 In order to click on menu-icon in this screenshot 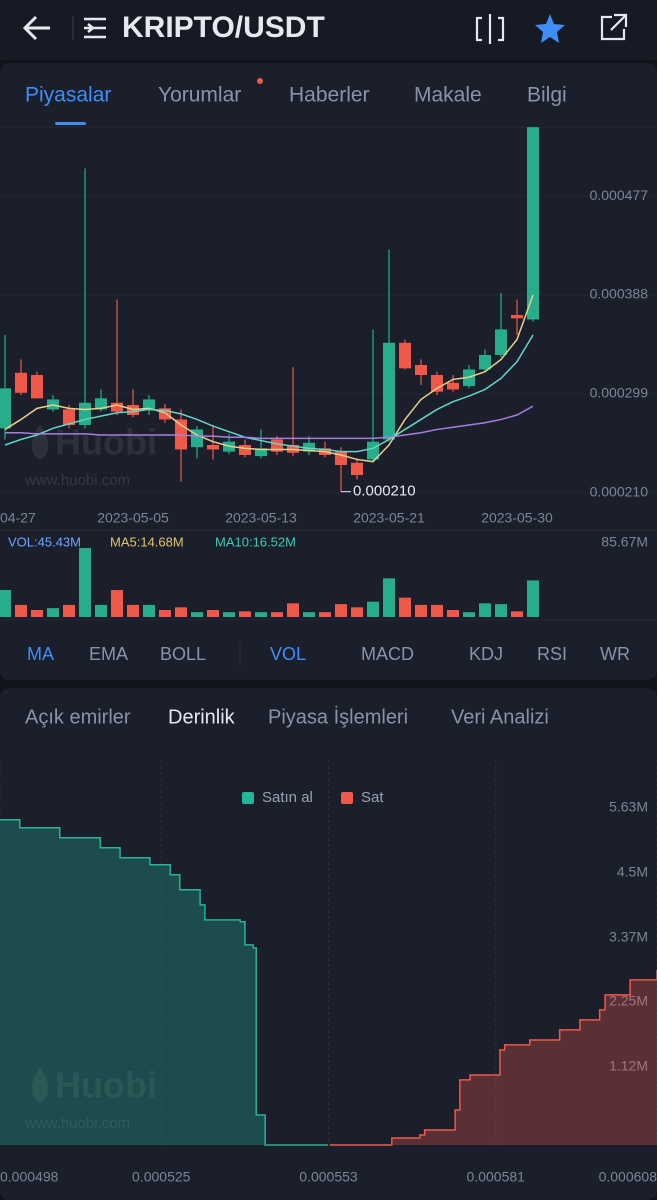, I will do `click(95, 28)`.